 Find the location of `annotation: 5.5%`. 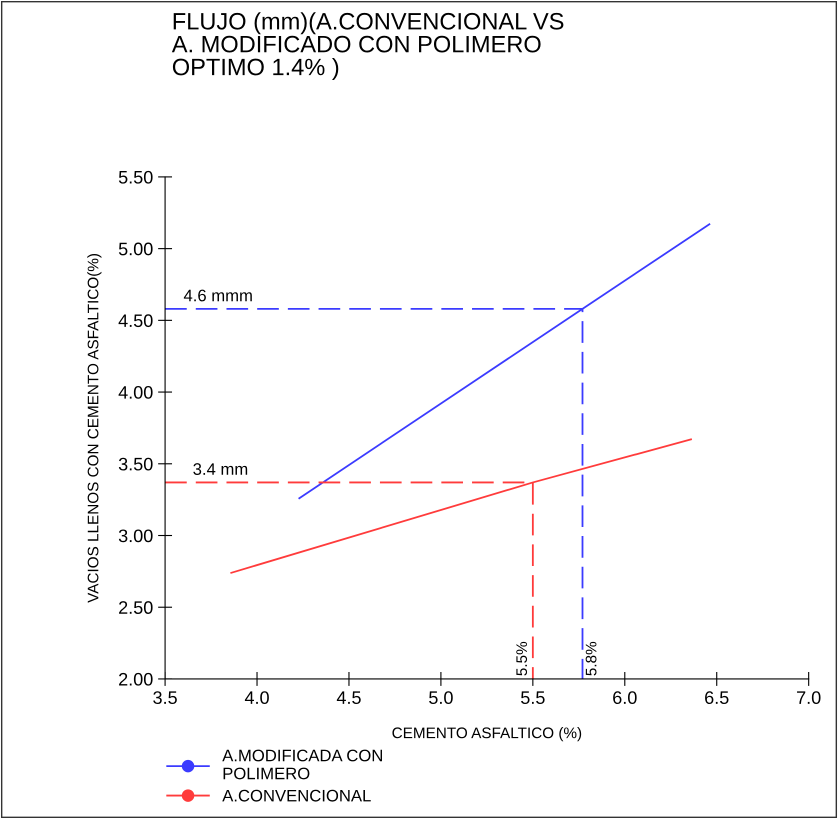

annotation: 5.5% is located at coordinates (522, 659).